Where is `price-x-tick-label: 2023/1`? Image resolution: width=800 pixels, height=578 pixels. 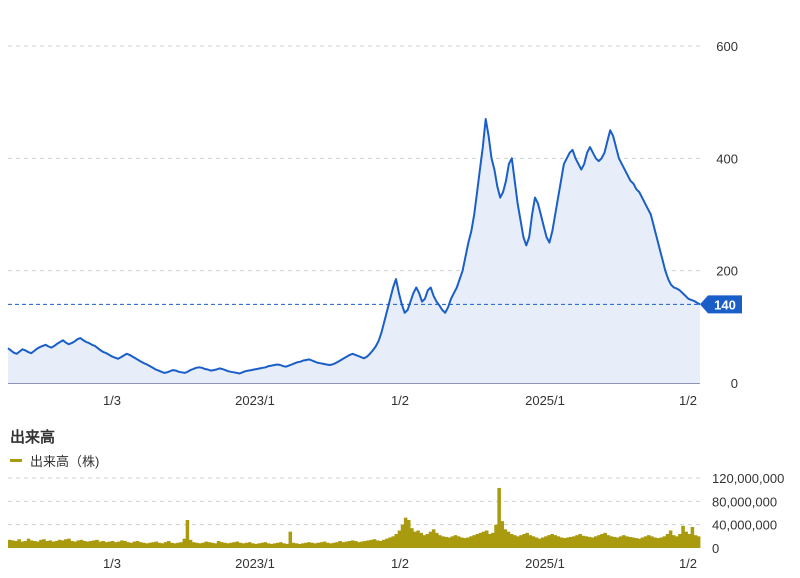 price-x-tick-label: 2023/1 is located at coordinates (255, 400).